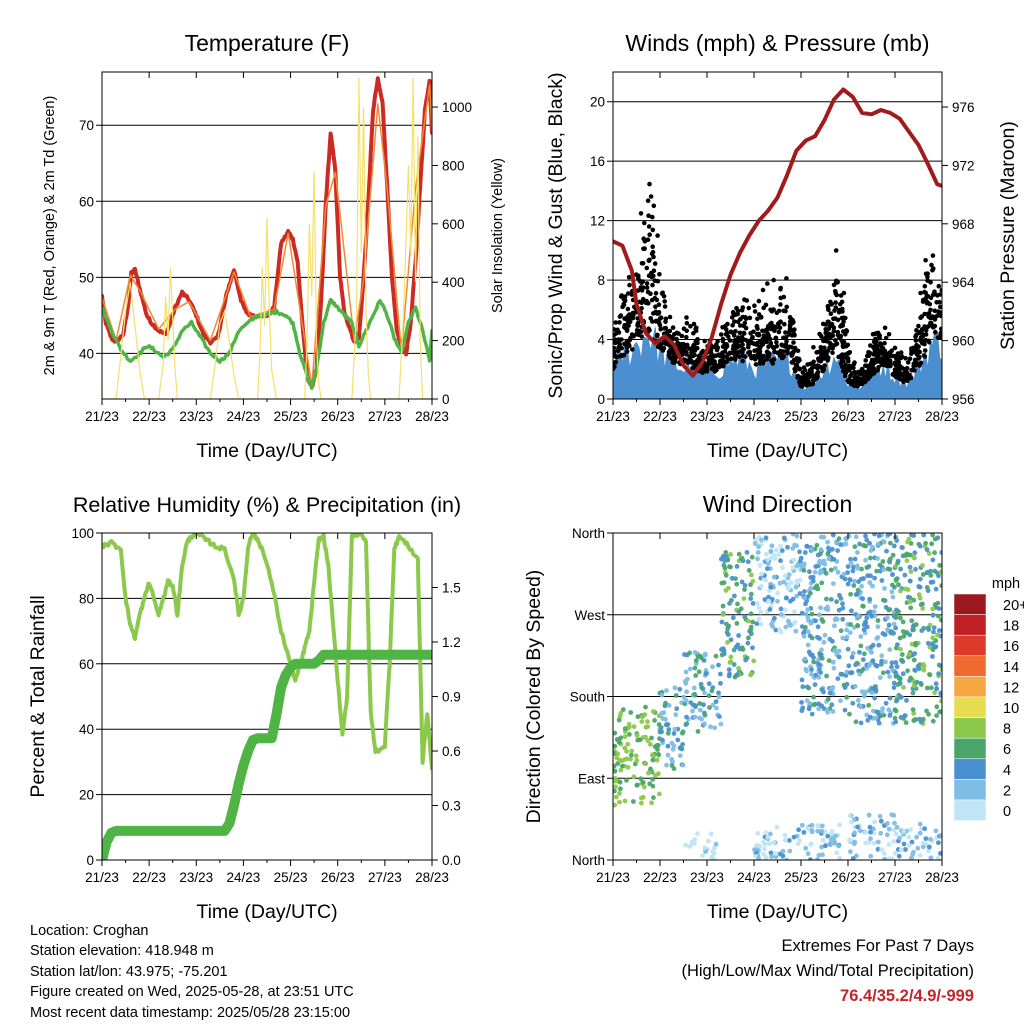 The image size is (1024, 1024). What do you see at coordinates (848, 416) in the screenshot?
I see `x-tick-label: 26/23` at bounding box center [848, 416].